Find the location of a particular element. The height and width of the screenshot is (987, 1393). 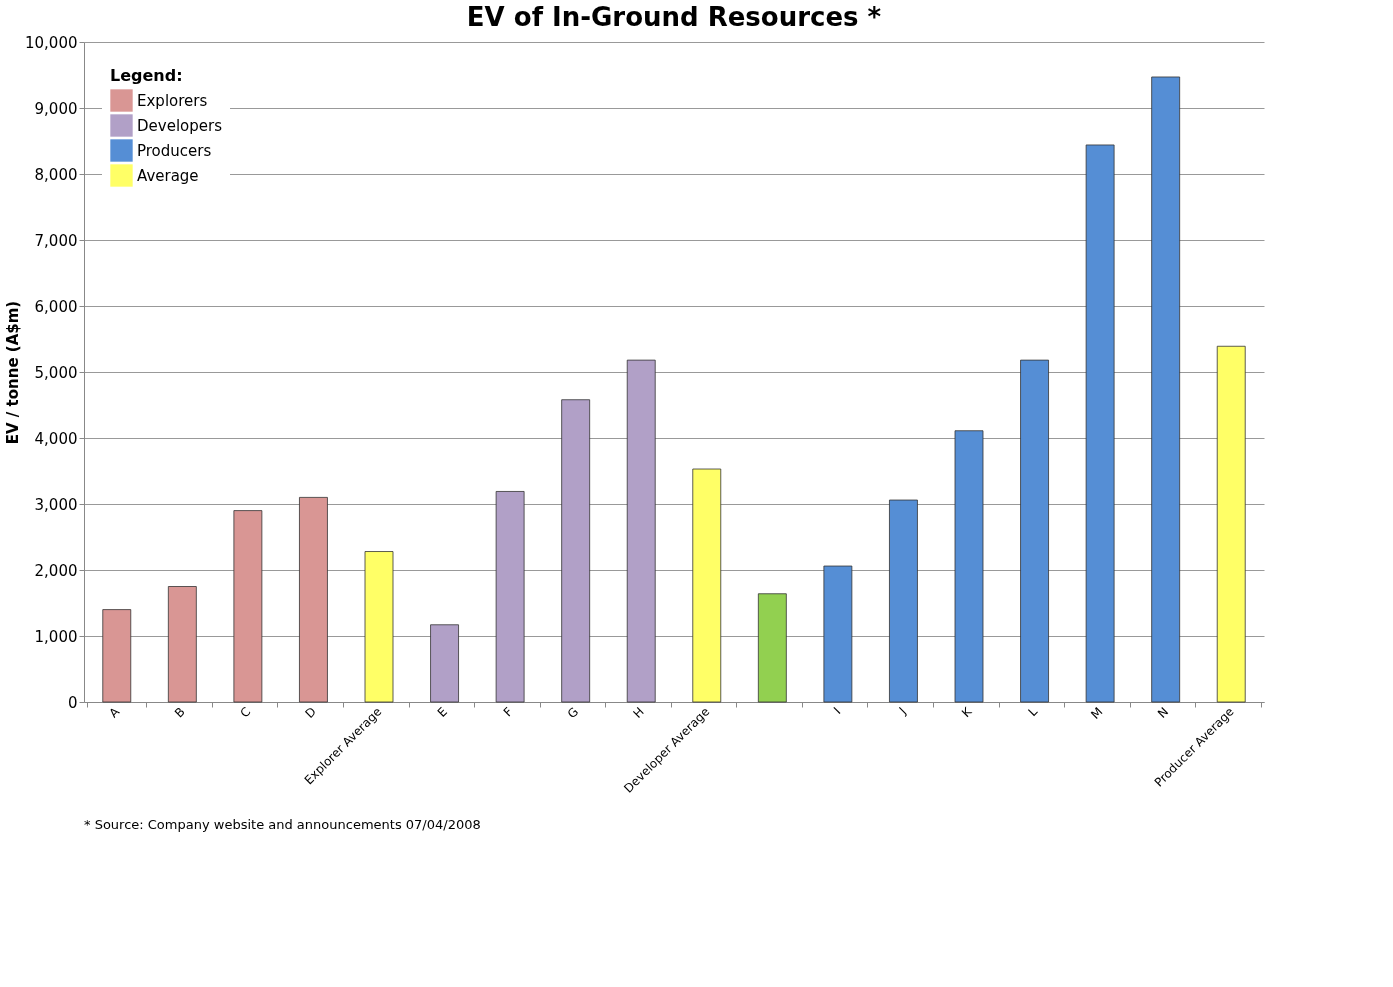

legend-label: Explorers is located at coordinates (172, 100).